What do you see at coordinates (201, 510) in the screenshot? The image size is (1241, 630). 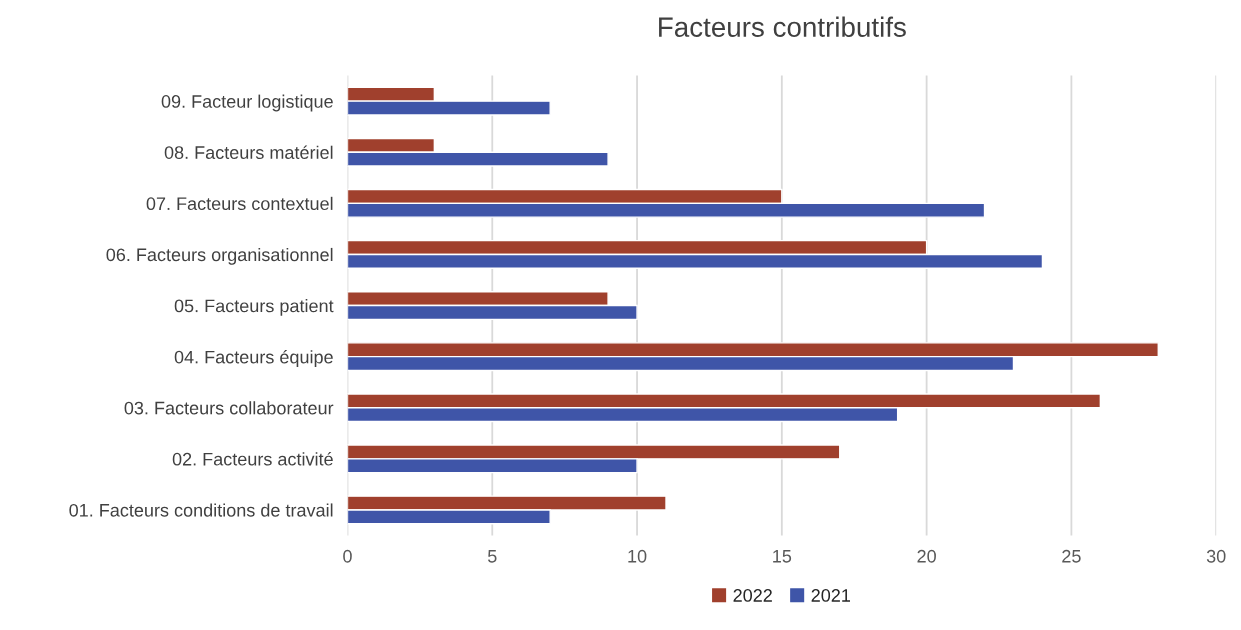 I see `y-tick-label: 01. Facteurs conditions de travail` at bounding box center [201, 510].